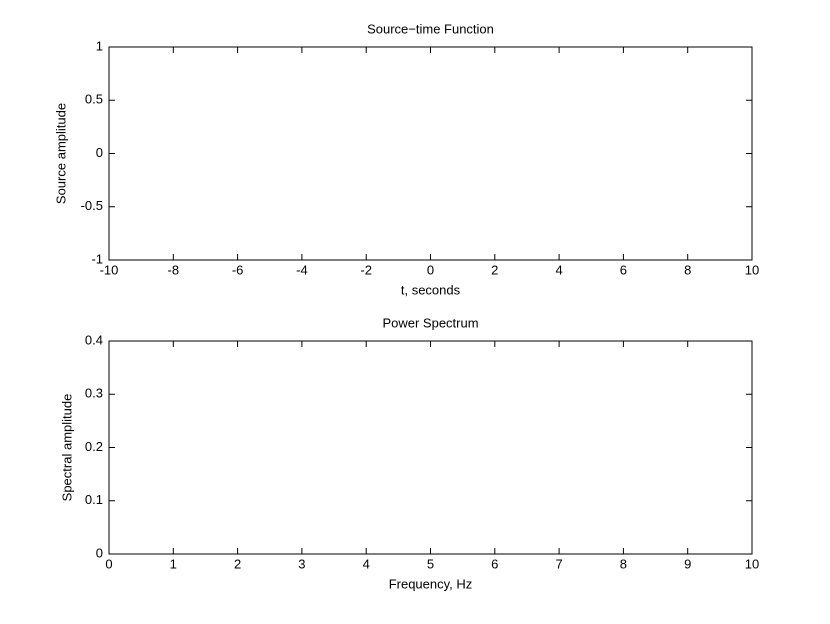 This screenshot has width=830, height=624. I want to click on x-tick-label: 9, so click(687, 563).